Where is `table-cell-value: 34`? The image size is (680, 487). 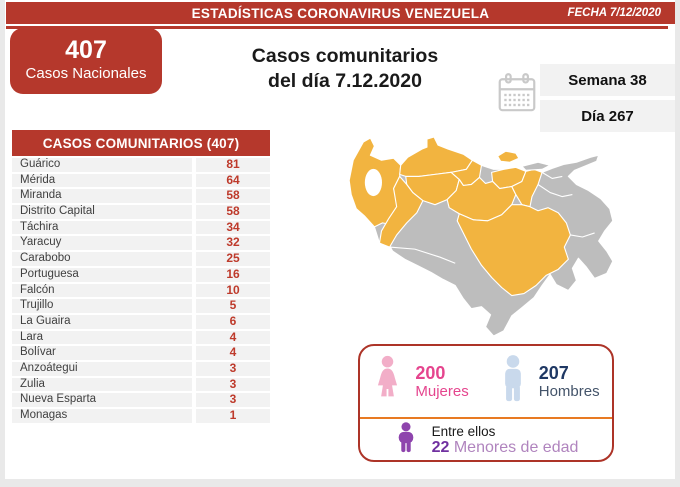 table-cell-value: 34 is located at coordinates (233, 227).